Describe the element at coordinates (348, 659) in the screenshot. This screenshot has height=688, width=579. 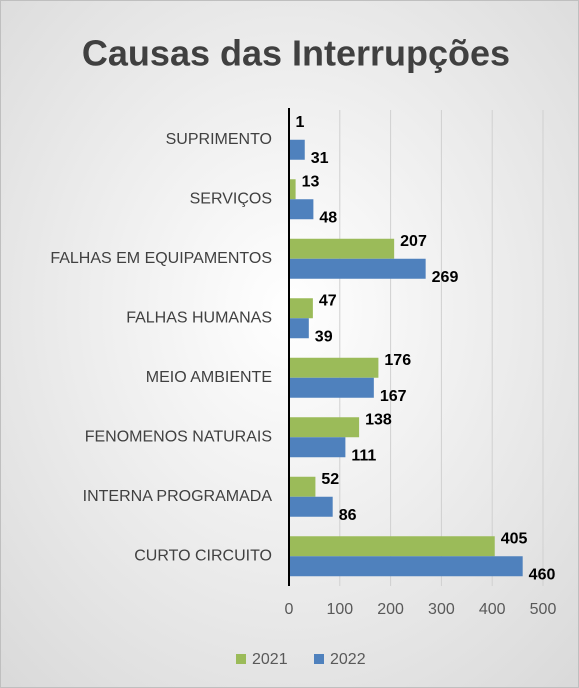
I see `legend-label: 2022` at that location.